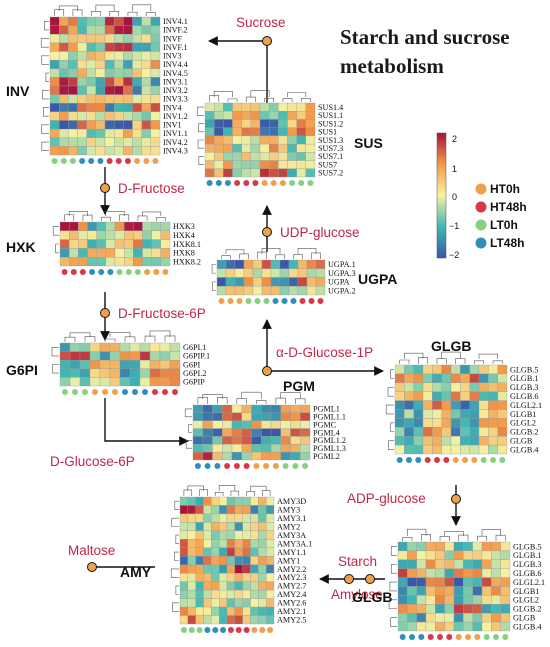 The width and height of the screenshot is (550, 647). Describe the element at coordinates (454, 197) in the screenshot. I see `colorbar-tick: 0` at that location.